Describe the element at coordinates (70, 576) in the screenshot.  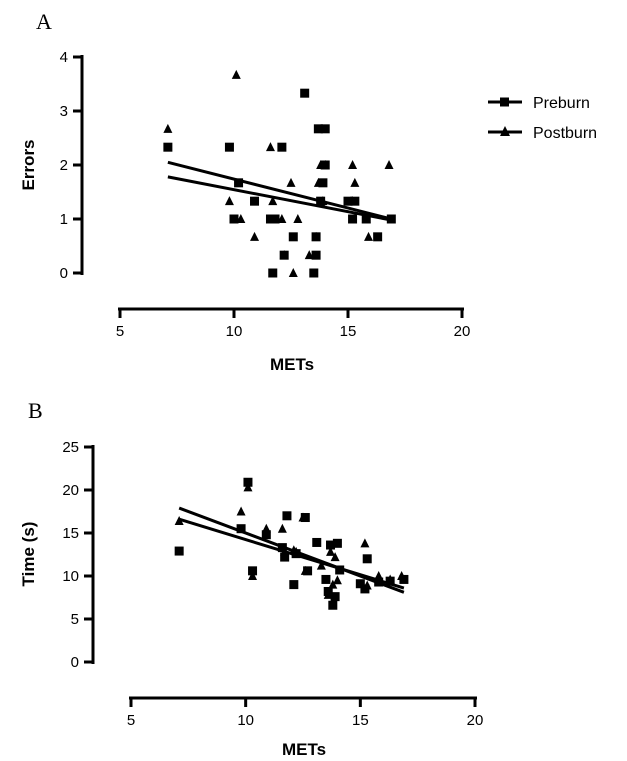
I see `panel-b-y-tick-label: 10` at that location.